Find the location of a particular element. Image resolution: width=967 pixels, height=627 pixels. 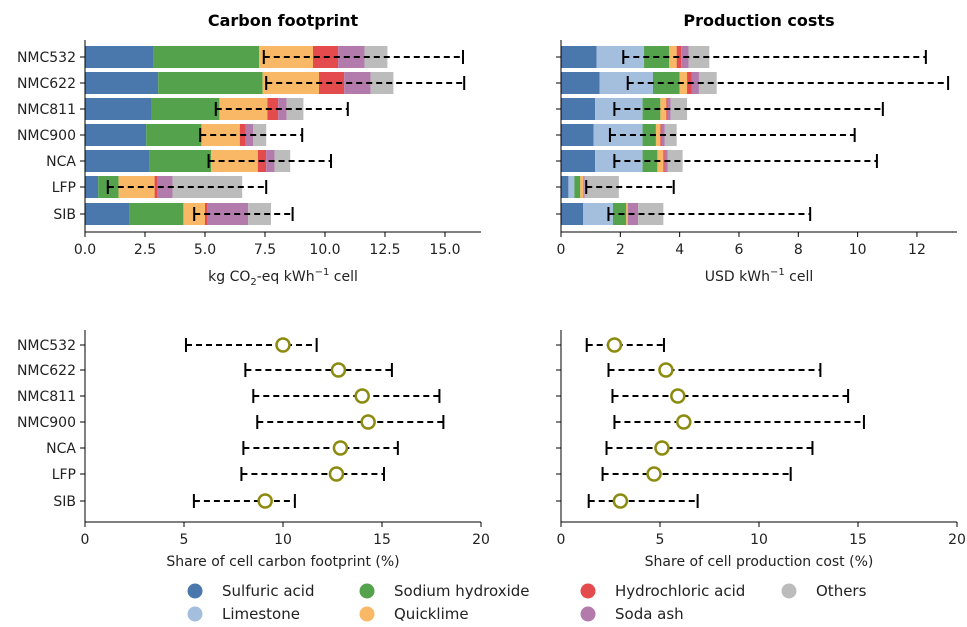

x-axis-label: Share of cell production cost (%) is located at coordinates (759, 562).